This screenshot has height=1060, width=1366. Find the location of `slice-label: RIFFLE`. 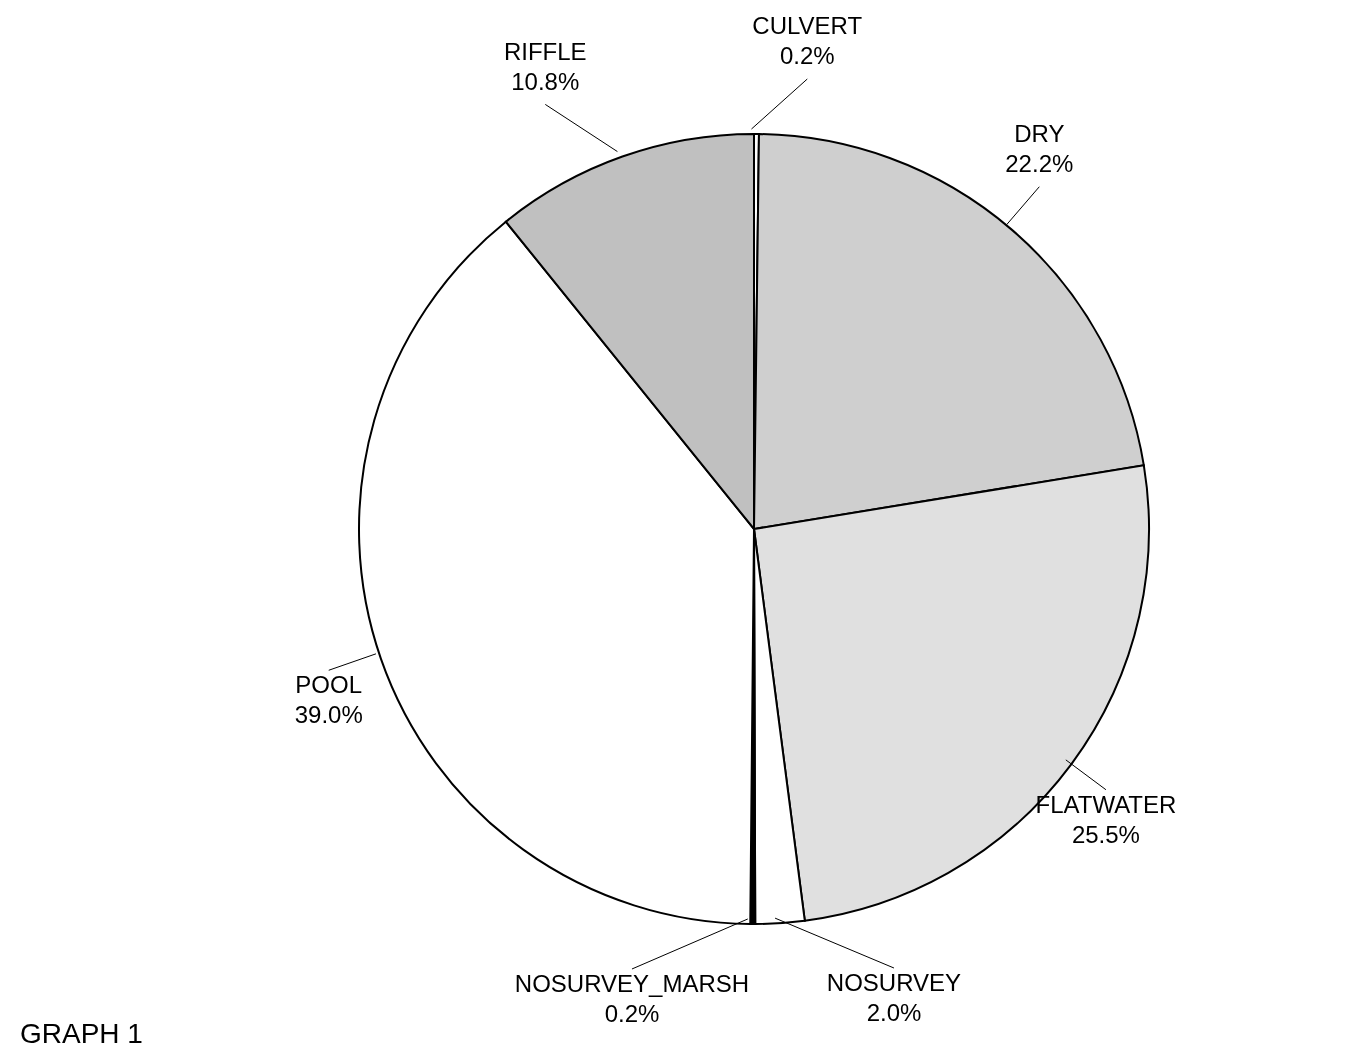

slice-label: RIFFLE is located at coordinates (545, 51).